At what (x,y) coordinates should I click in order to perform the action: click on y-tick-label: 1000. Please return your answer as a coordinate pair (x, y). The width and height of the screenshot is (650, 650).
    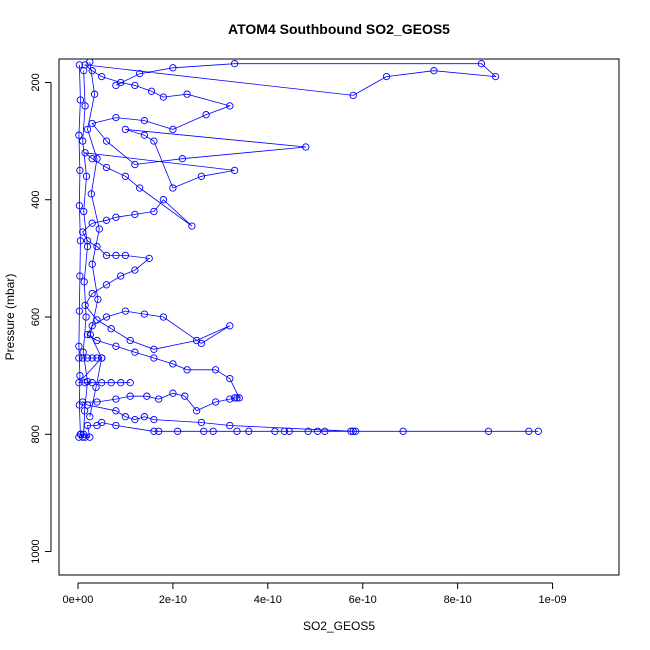
    Looking at the image, I should click on (36, 551).